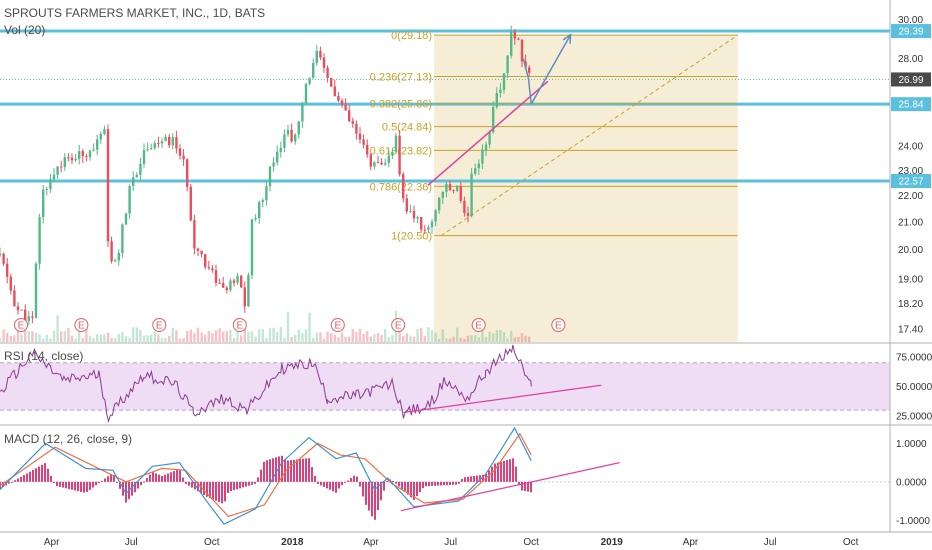 The height and width of the screenshot is (550, 932). Describe the element at coordinates (401, 105) in the screenshot. I see `fib-level-label: 0.382(25.86)` at that location.